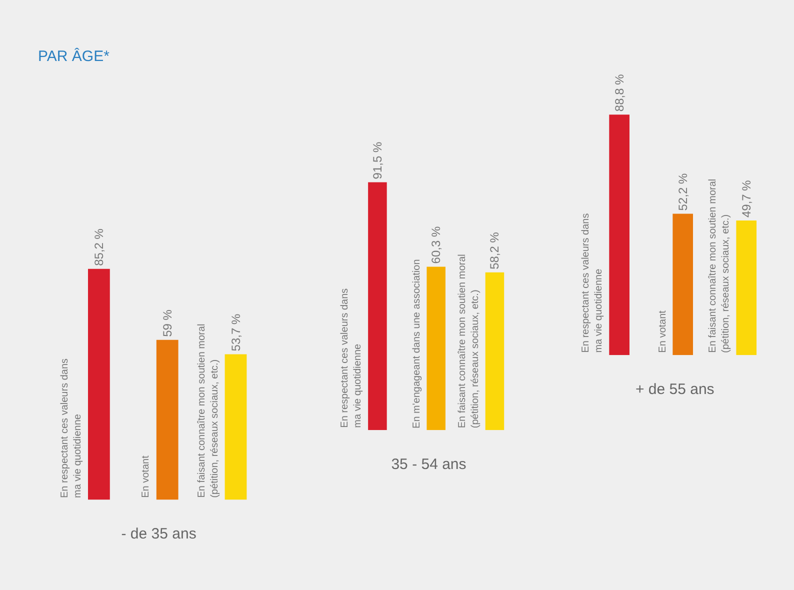  What do you see at coordinates (158, 534) in the screenshot?
I see `x-axis-title: - de 35 ans` at bounding box center [158, 534].